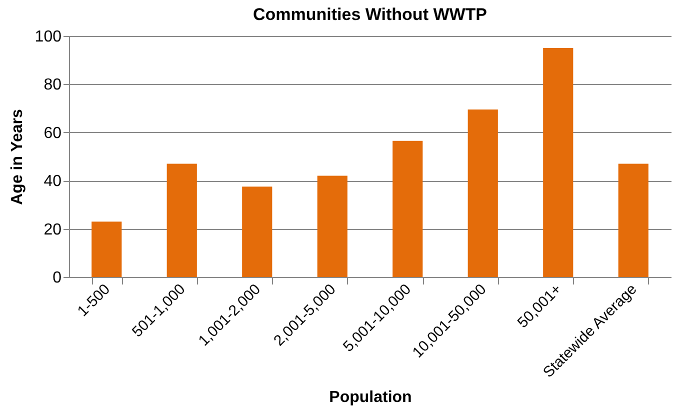  What do you see at coordinates (53, 133) in the screenshot?
I see `y-tick-label: 60` at bounding box center [53, 133].